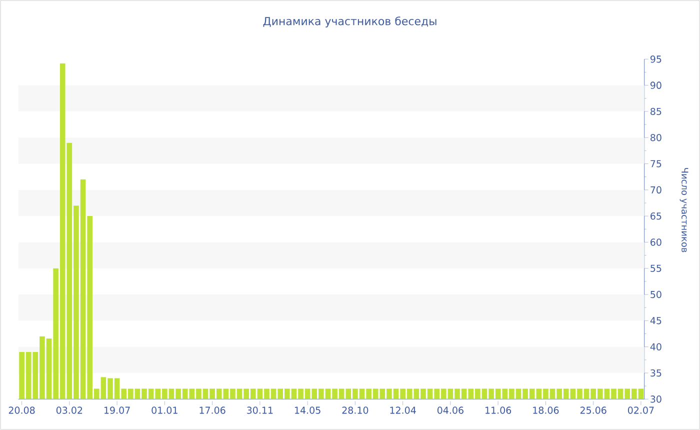 This screenshot has width=700, height=430. What do you see at coordinates (656, 138) in the screenshot?
I see `y-tick-label: 80` at bounding box center [656, 138].